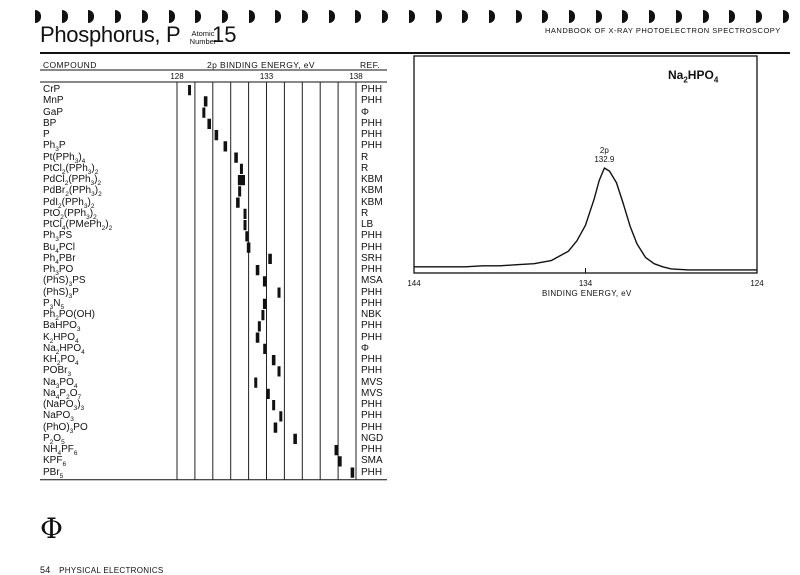  What do you see at coordinates (78, 225) in the screenshot?
I see `compound-name: PtCl4(PMePh2)2` at bounding box center [78, 225].